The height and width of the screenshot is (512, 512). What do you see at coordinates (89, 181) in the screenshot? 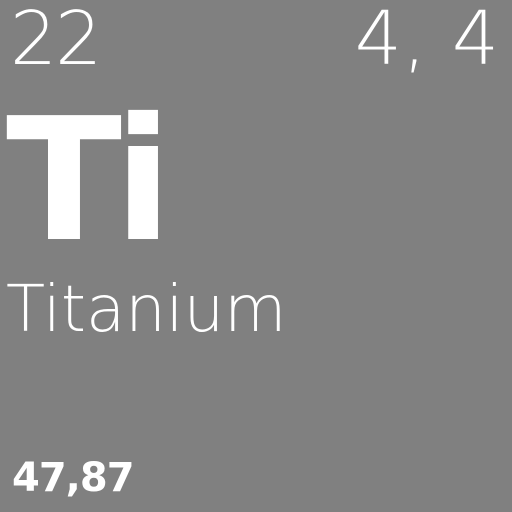
I see `element-symbol: Ti` at bounding box center [89, 181].